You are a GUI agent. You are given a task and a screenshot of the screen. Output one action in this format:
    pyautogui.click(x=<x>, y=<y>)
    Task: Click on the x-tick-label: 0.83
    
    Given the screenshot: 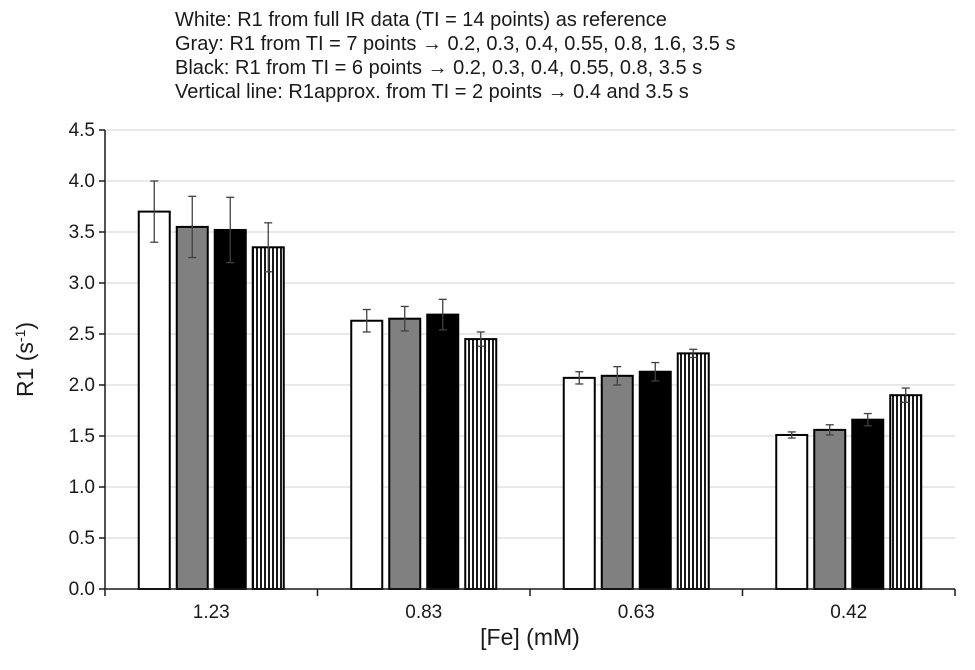 What is the action you would take?
    pyautogui.click(x=423, y=612)
    